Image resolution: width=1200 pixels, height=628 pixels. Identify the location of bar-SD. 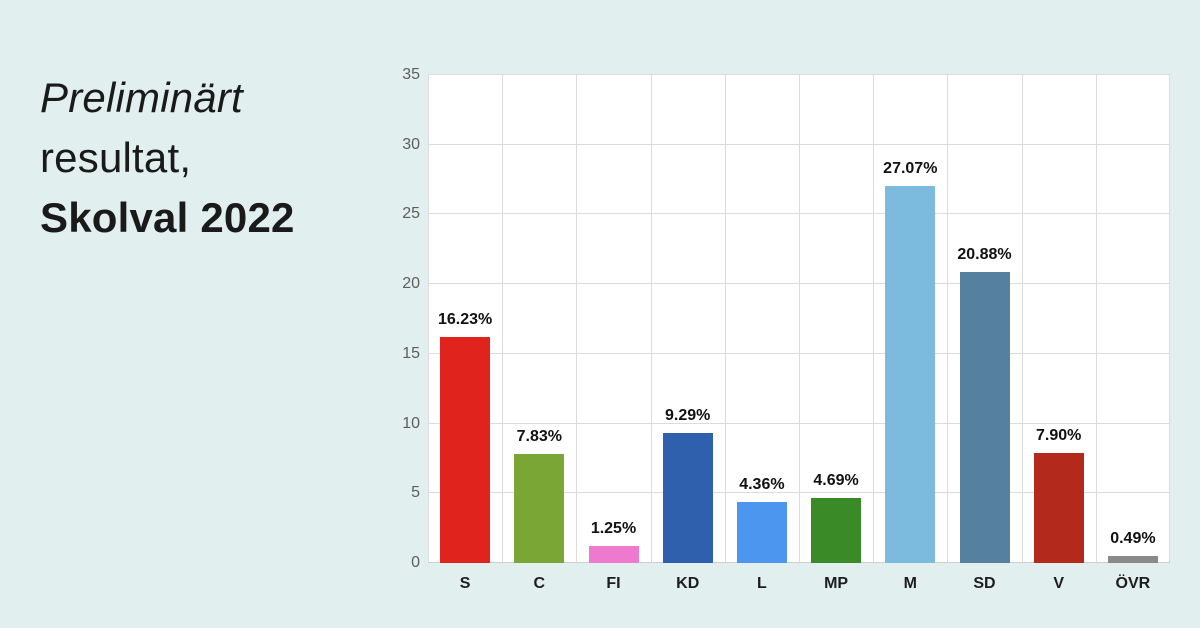
(984, 417).